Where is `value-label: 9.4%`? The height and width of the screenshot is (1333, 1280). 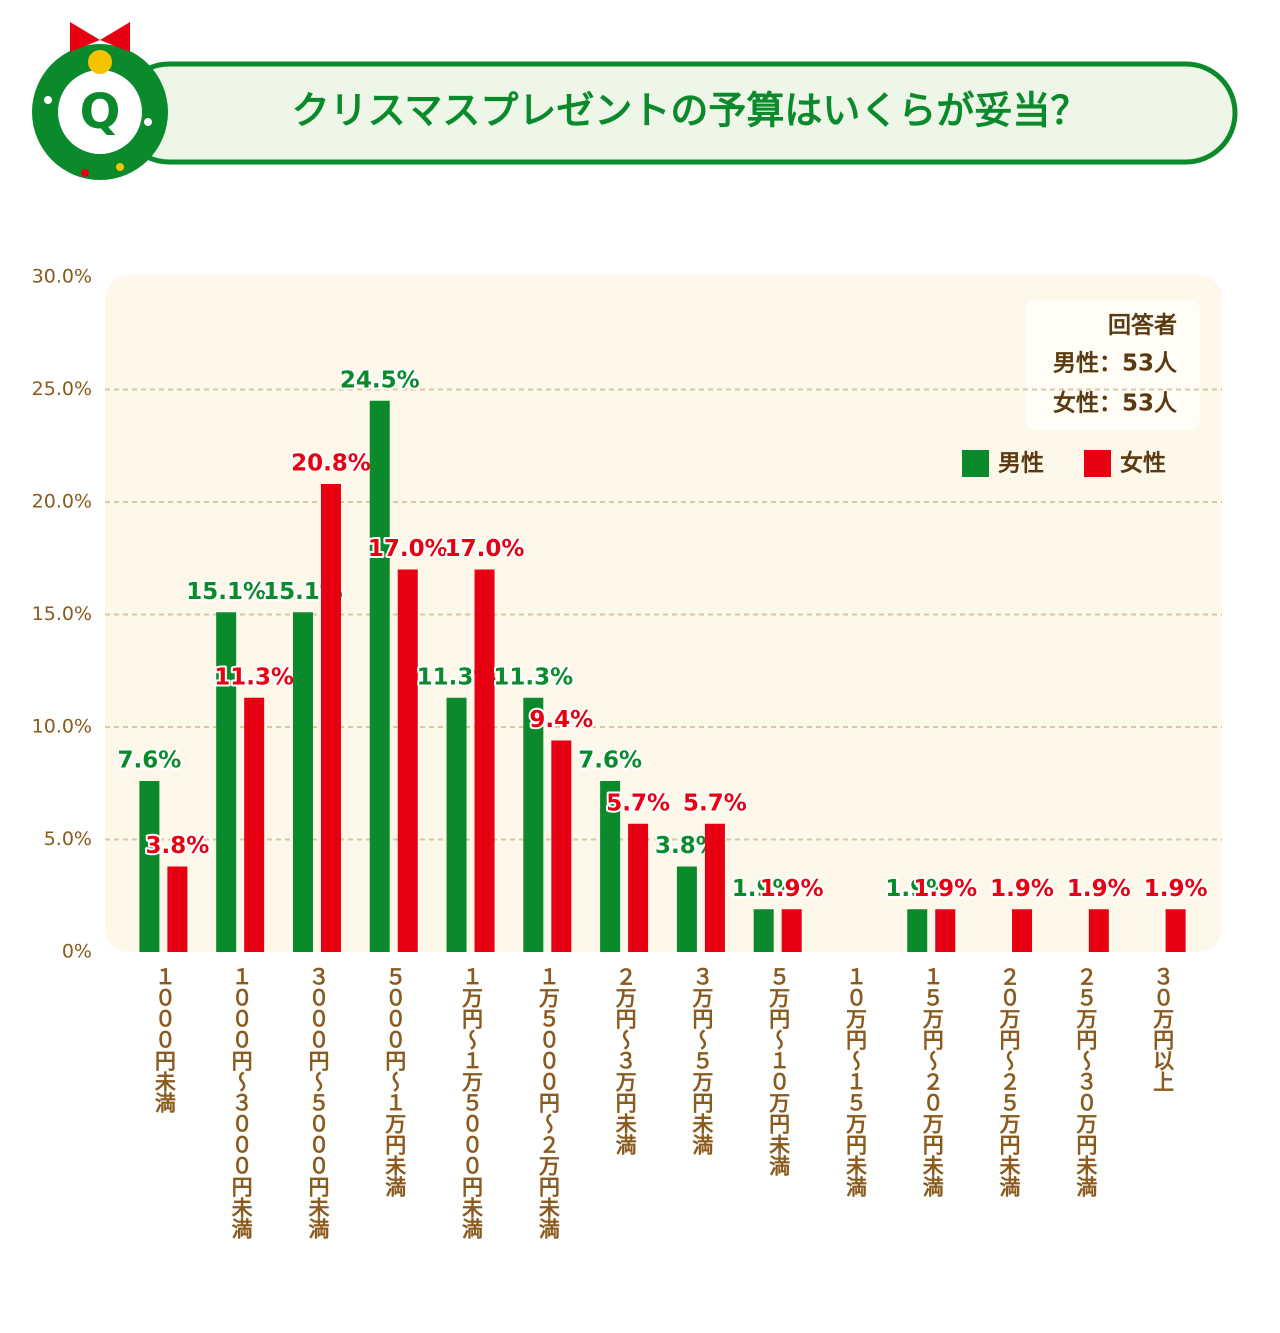 value-label: 9.4% is located at coordinates (561, 720).